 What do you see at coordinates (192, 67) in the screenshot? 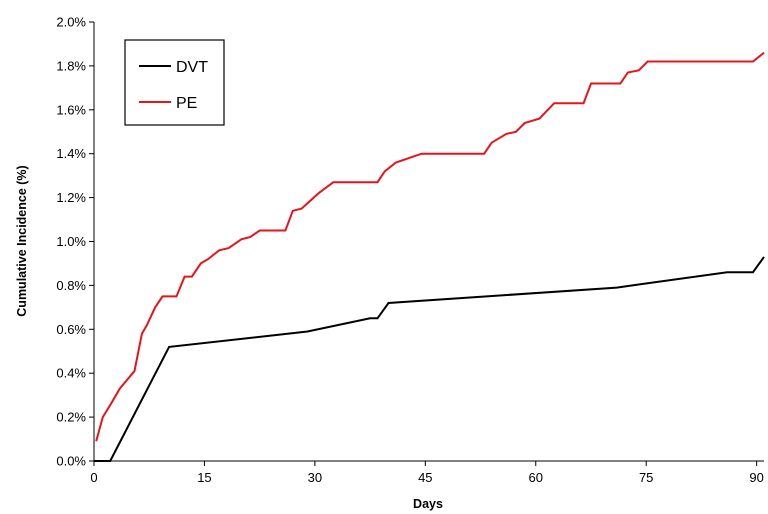
I see `legend-label-dvt: DVT` at bounding box center [192, 67].